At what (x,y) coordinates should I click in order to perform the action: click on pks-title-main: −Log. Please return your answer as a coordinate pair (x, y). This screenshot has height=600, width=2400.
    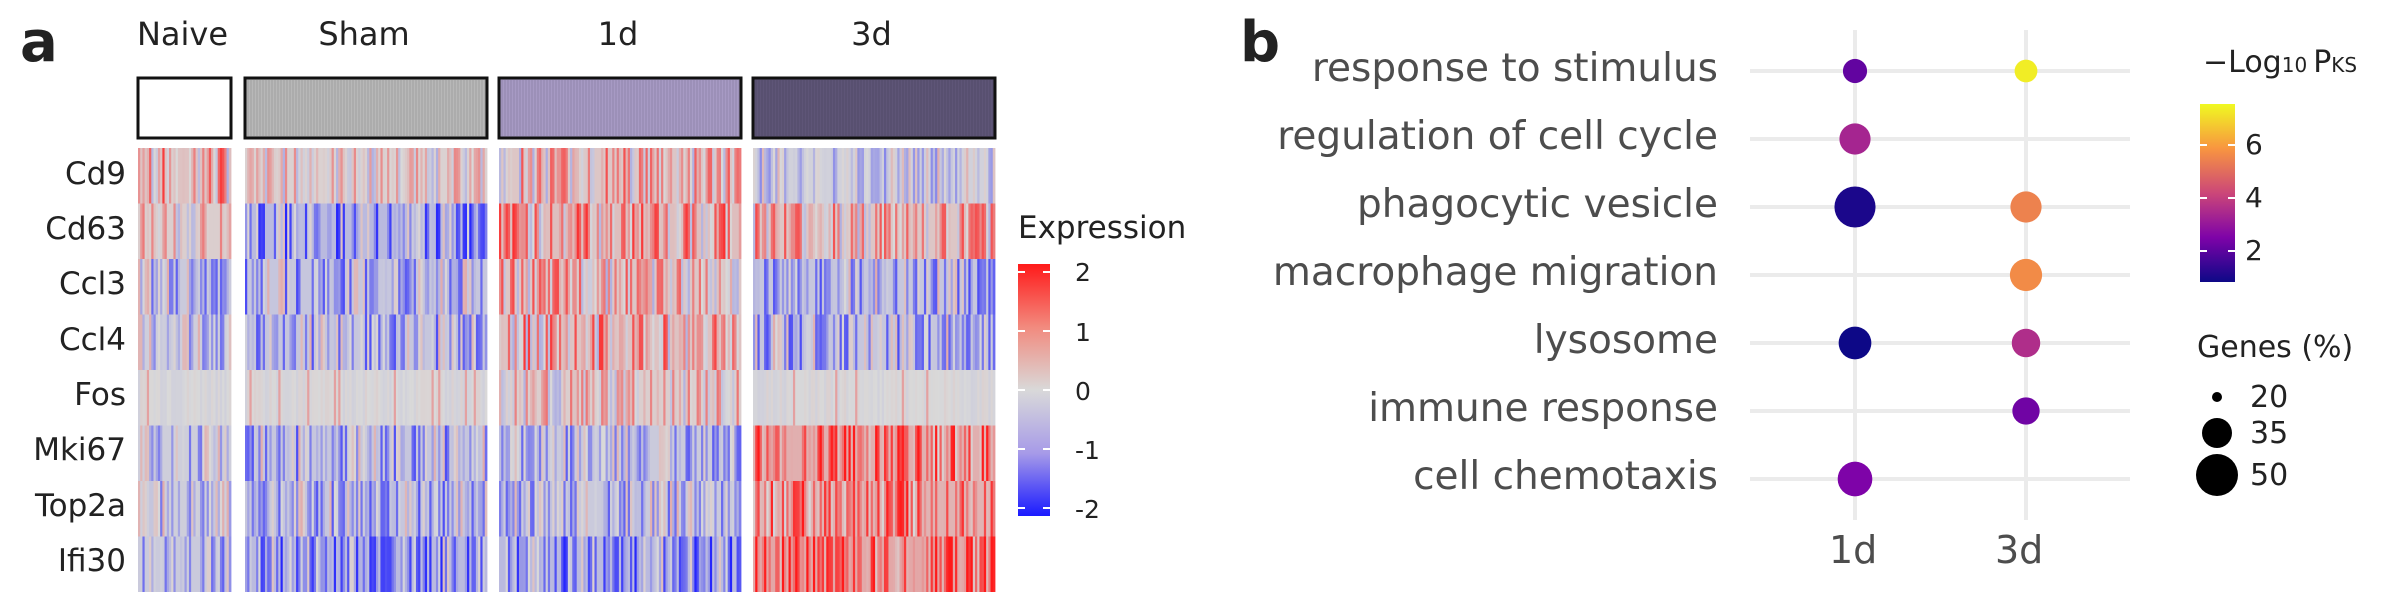
    Looking at the image, I should click on (2242, 62).